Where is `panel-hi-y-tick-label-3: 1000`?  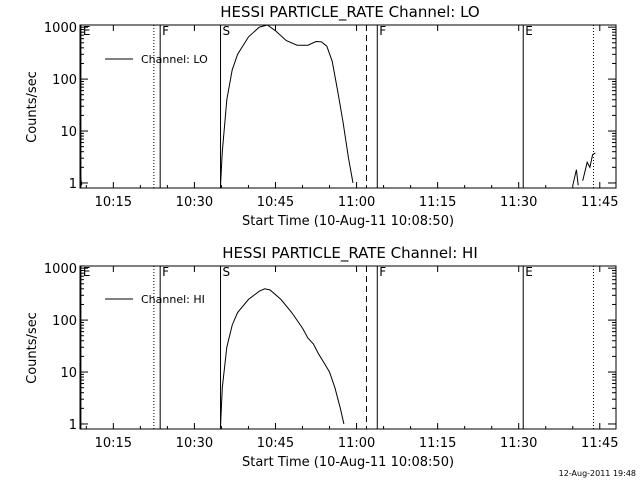
panel-hi-y-tick-label-3: 1000 is located at coordinates (60, 269).